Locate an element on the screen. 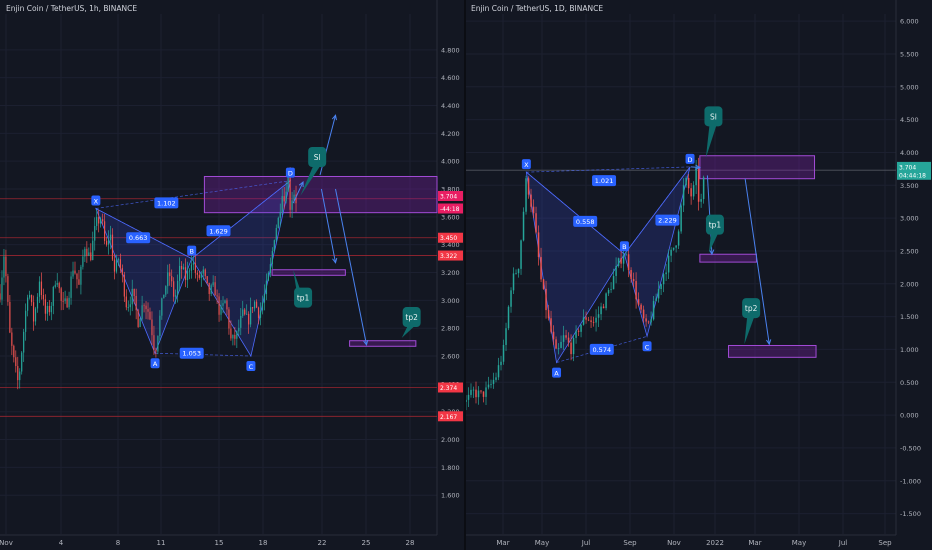  sl-zone is located at coordinates (757, 167).